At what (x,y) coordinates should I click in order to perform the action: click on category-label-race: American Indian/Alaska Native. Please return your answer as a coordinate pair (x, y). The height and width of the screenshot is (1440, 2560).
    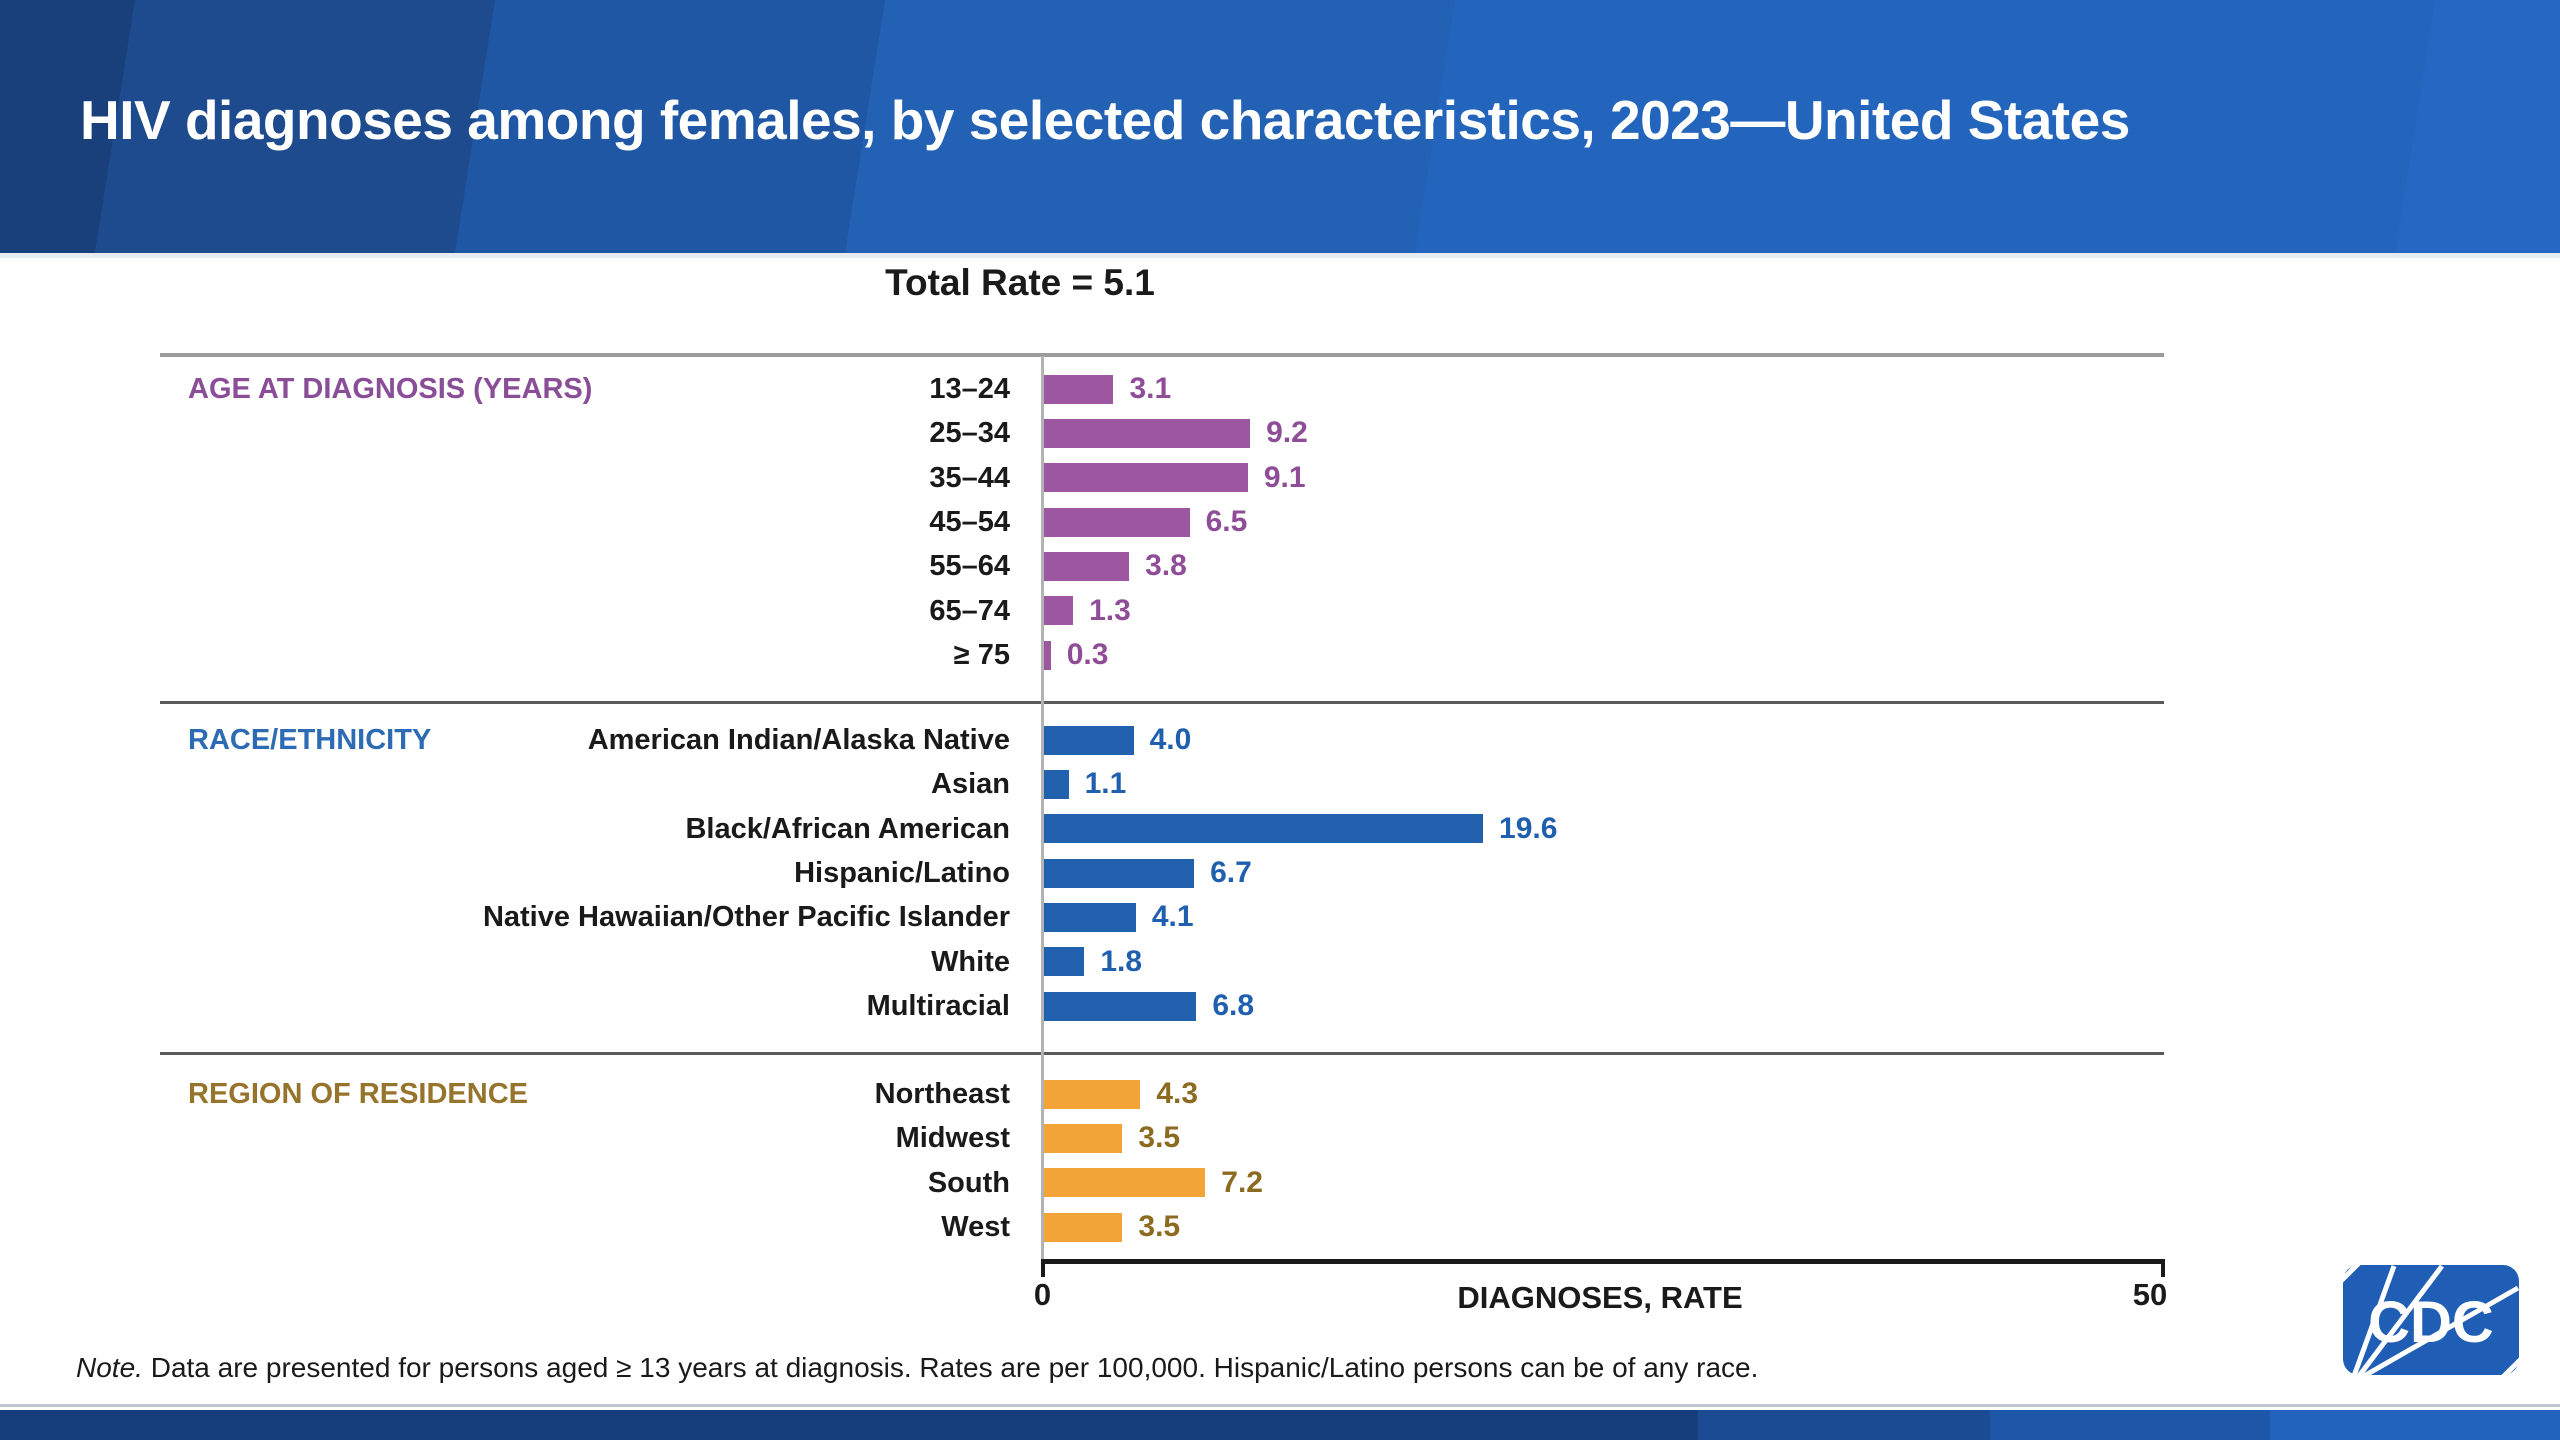
    Looking at the image, I should click on (798, 740).